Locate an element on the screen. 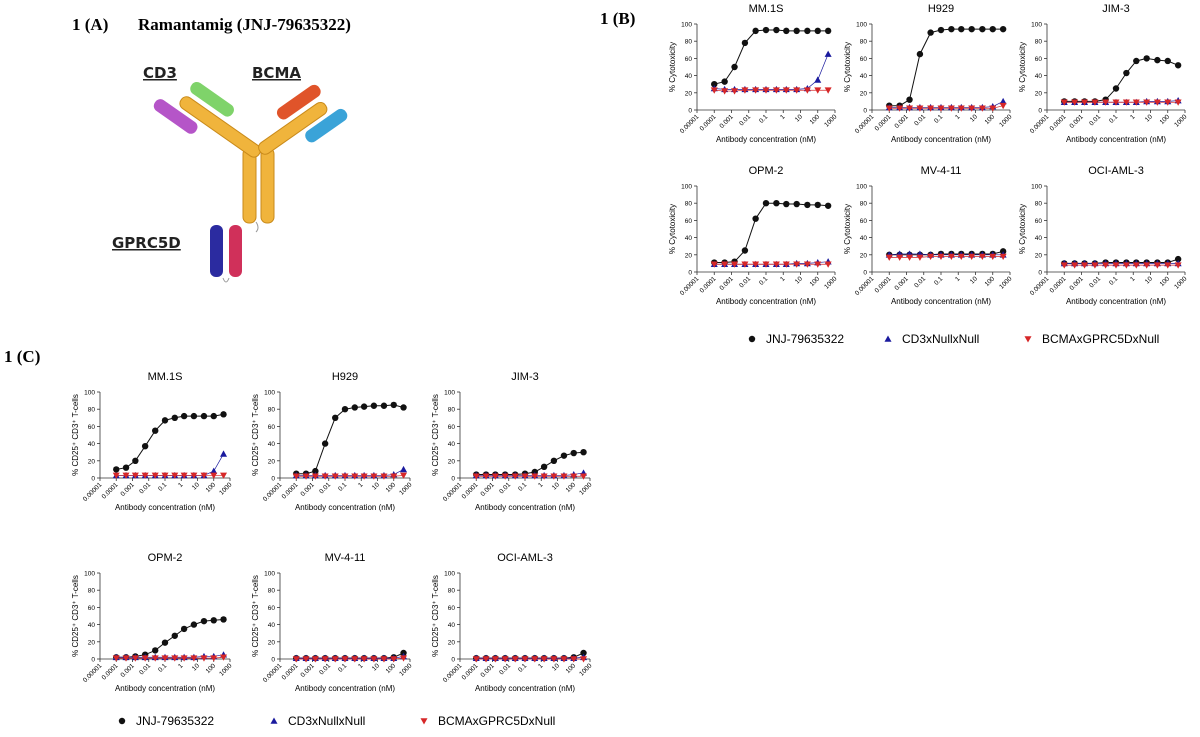 The width and height of the screenshot is (1200, 737). x-tick-label: 100 is located at coordinates (211, 668).